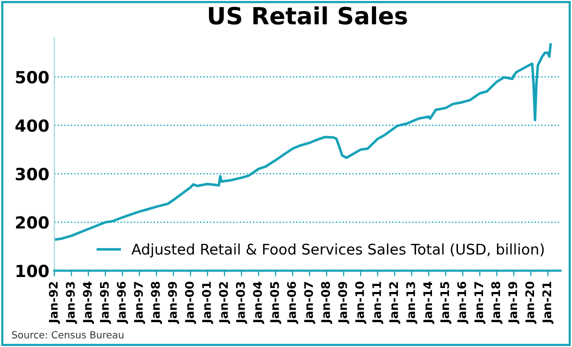 Image resolution: width=572 pixels, height=347 pixels. What do you see at coordinates (88, 303) in the screenshot?
I see `x-tick-label: Jan-94` at bounding box center [88, 303].